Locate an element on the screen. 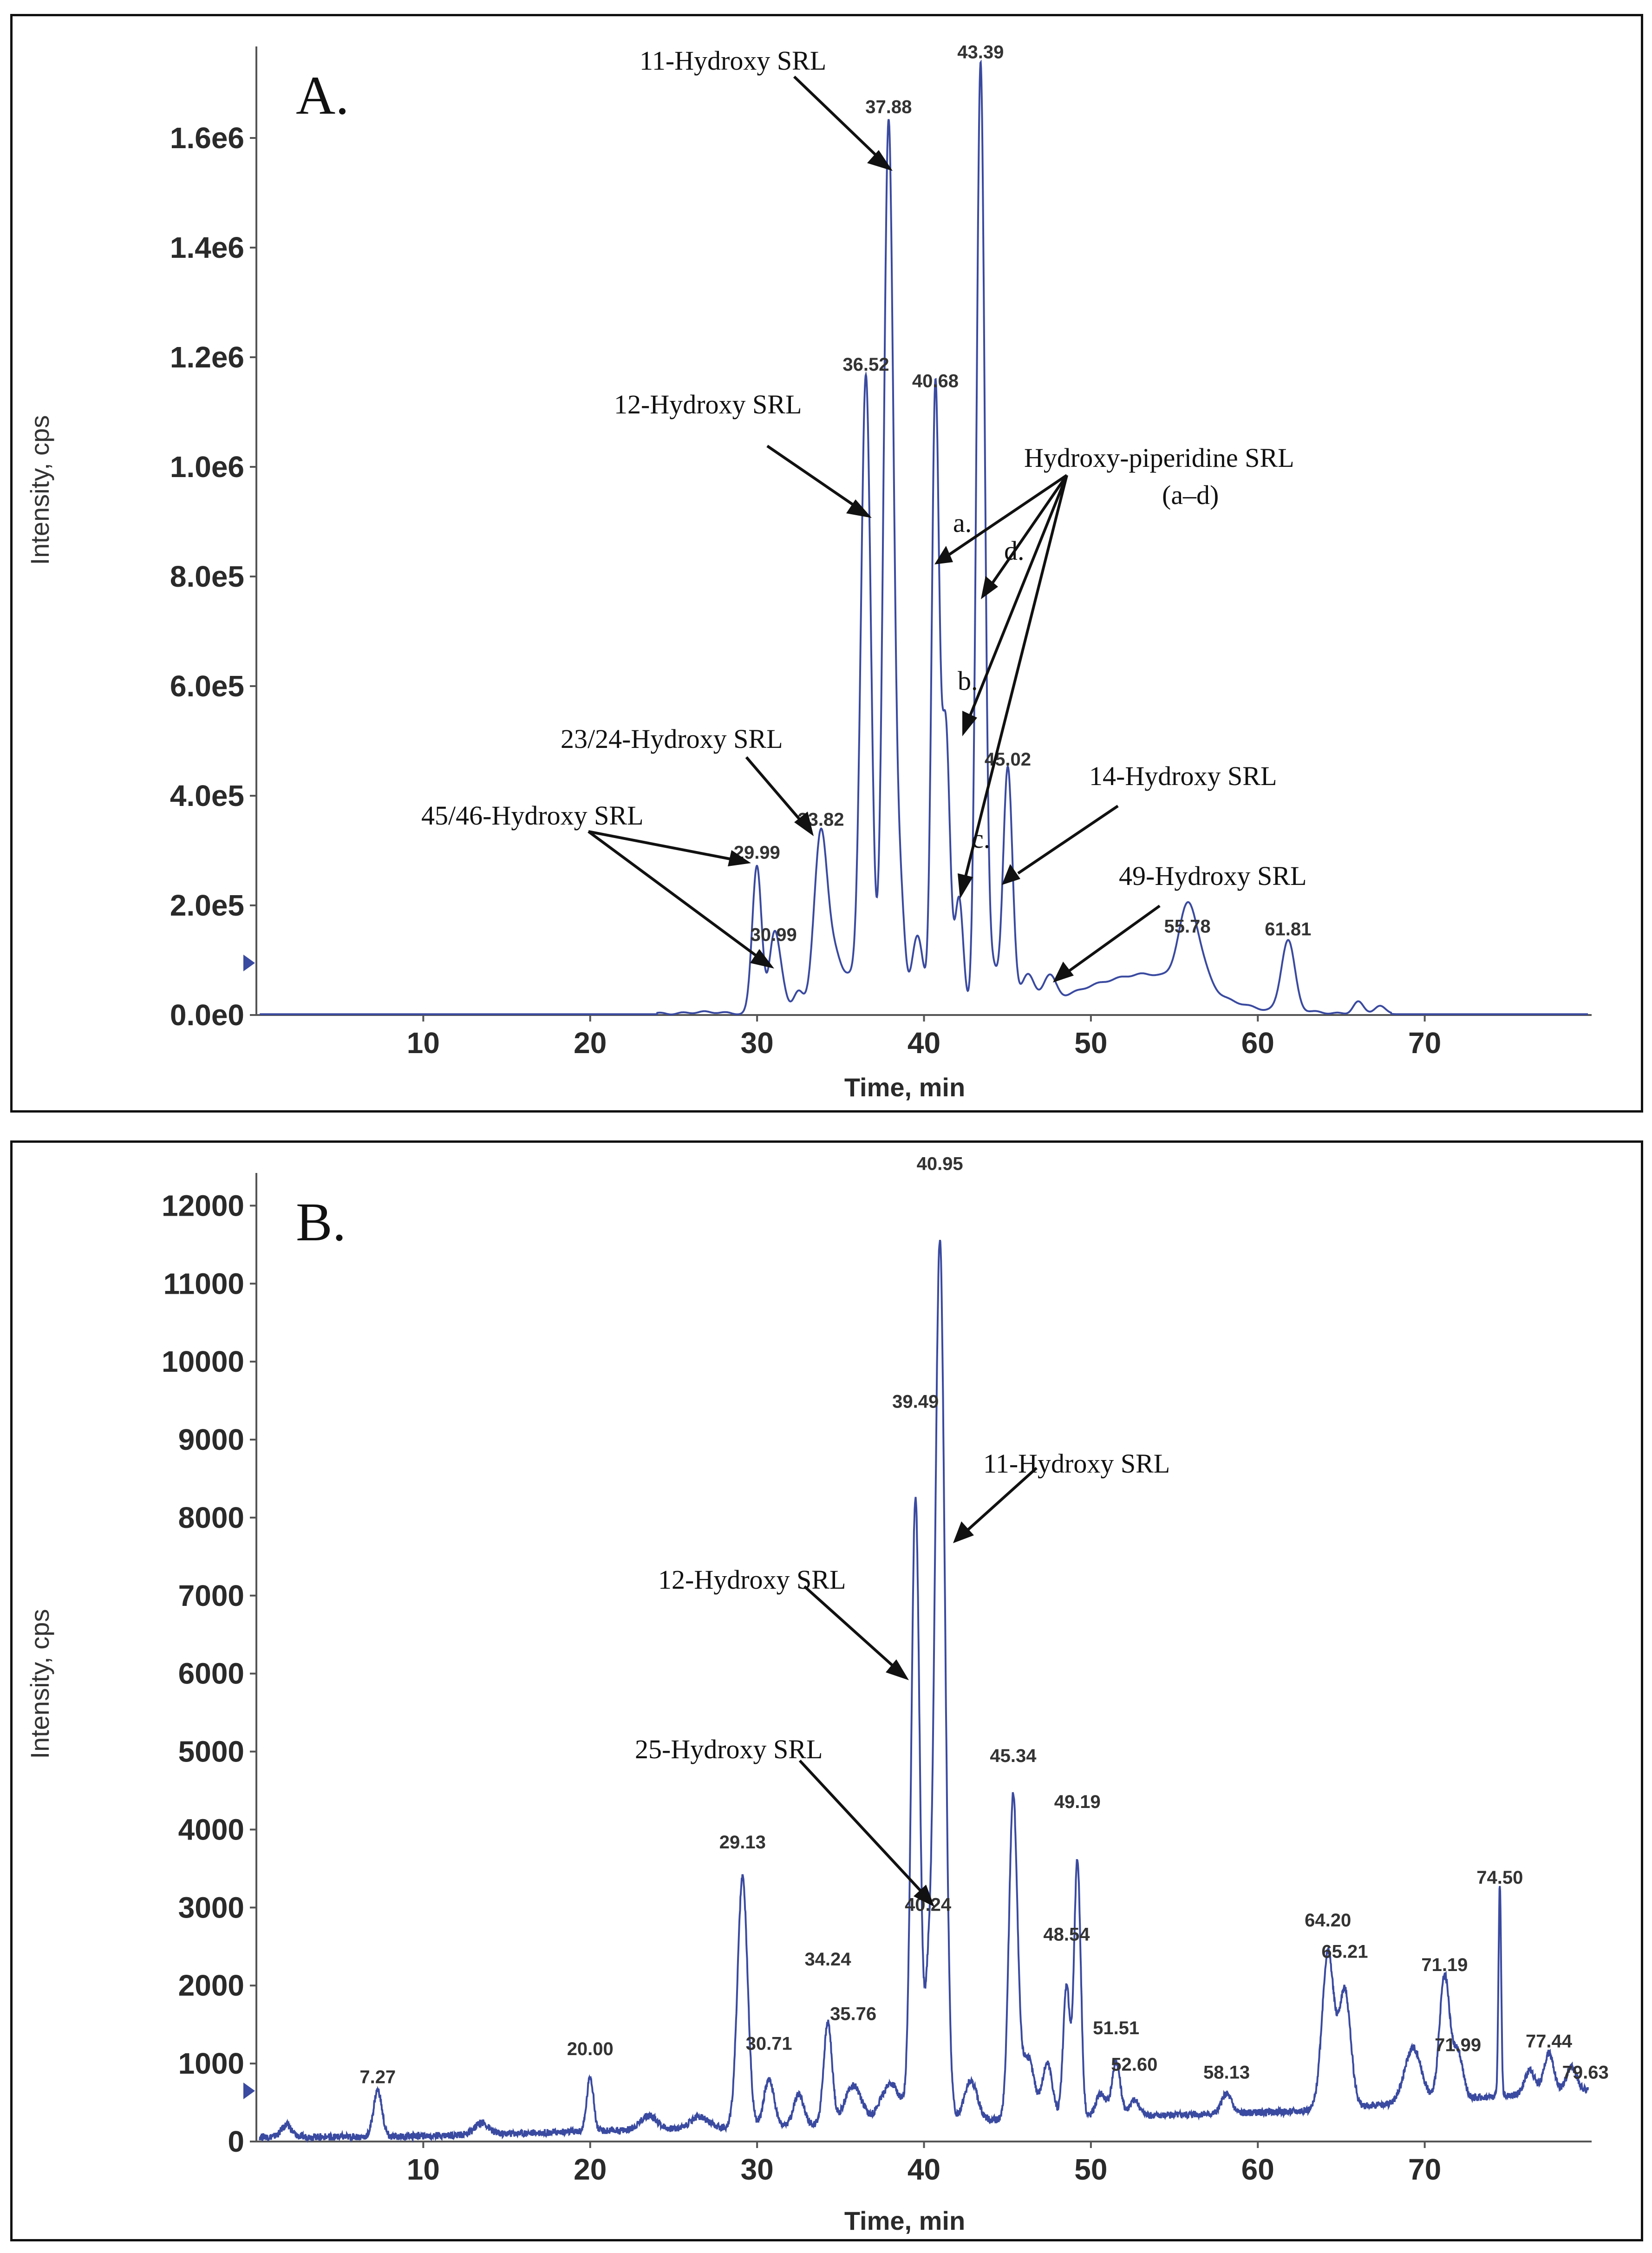 The width and height of the screenshot is (1652, 2253). annotation-a: a. is located at coordinates (962, 523).